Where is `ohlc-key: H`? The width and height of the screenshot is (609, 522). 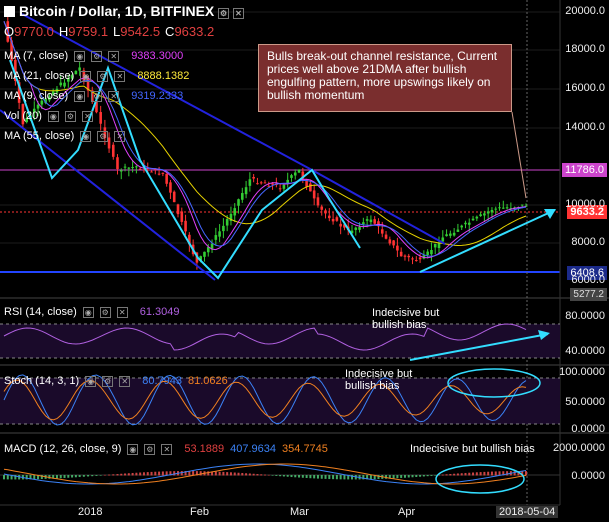 ohlc-key: H is located at coordinates (63, 31).